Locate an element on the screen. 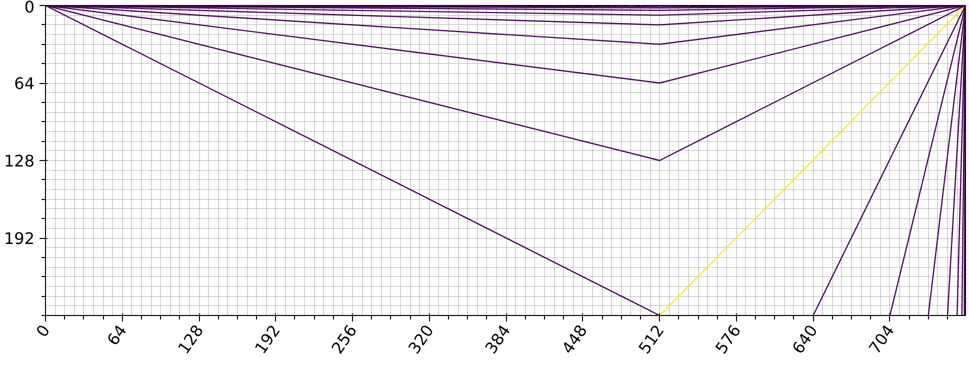 The width and height of the screenshot is (969, 365). y-tick-label: 0 is located at coordinates (29, 8).